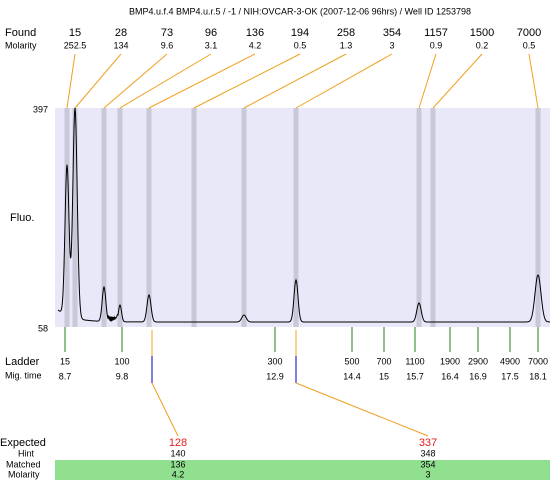  Describe the element at coordinates (478, 376) in the screenshot. I see `ladder-time: 16.9` at that location.